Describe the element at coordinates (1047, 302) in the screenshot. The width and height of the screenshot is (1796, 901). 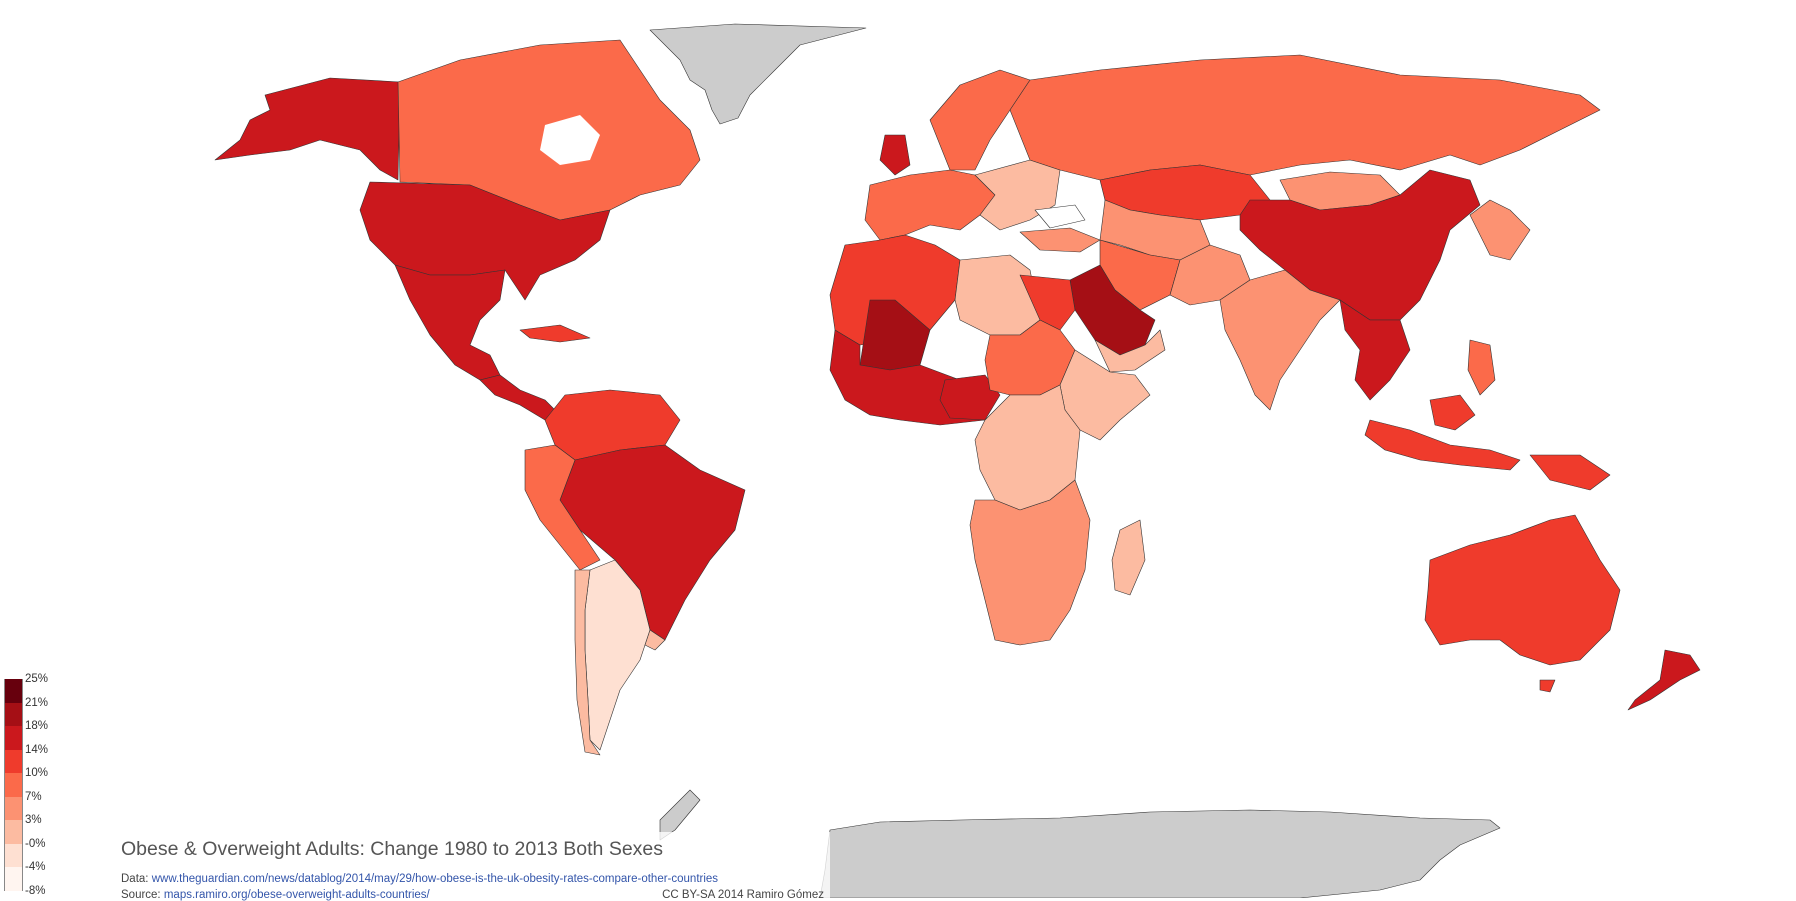
I see `egypt` at that location.